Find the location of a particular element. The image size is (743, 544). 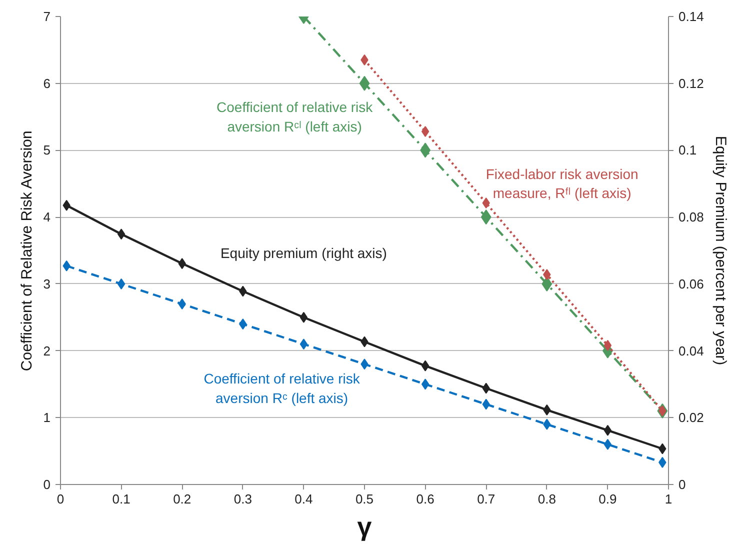

x-tick-label: 0.3 is located at coordinates (243, 499).